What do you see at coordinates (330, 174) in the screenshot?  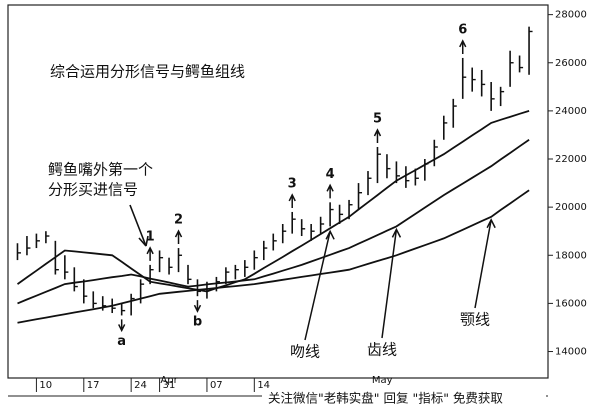 I see `fractal-label: 4` at bounding box center [330, 174].